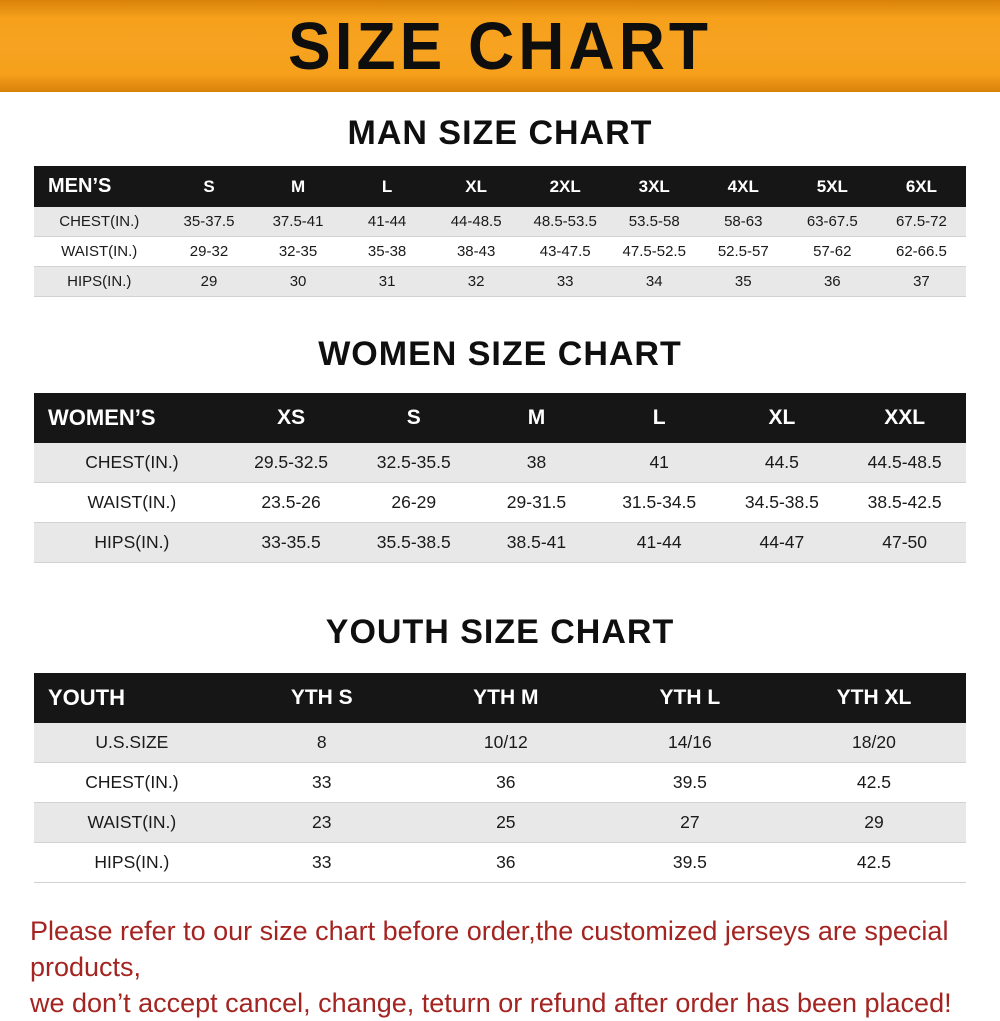  I want to click on size-column-header: XS, so click(291, 418).